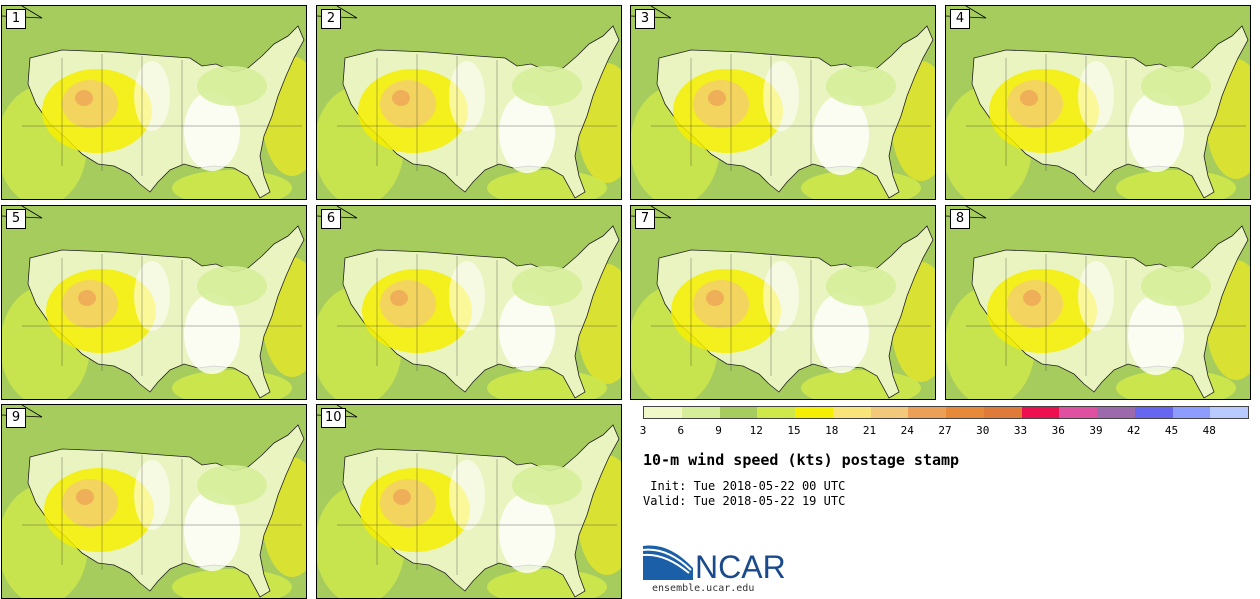 Image resolution: width=1260 pixels, height=599 pixels. I want to click on chart-title: 10-m wind speed (kts) postage stamp, so click(801, 460).